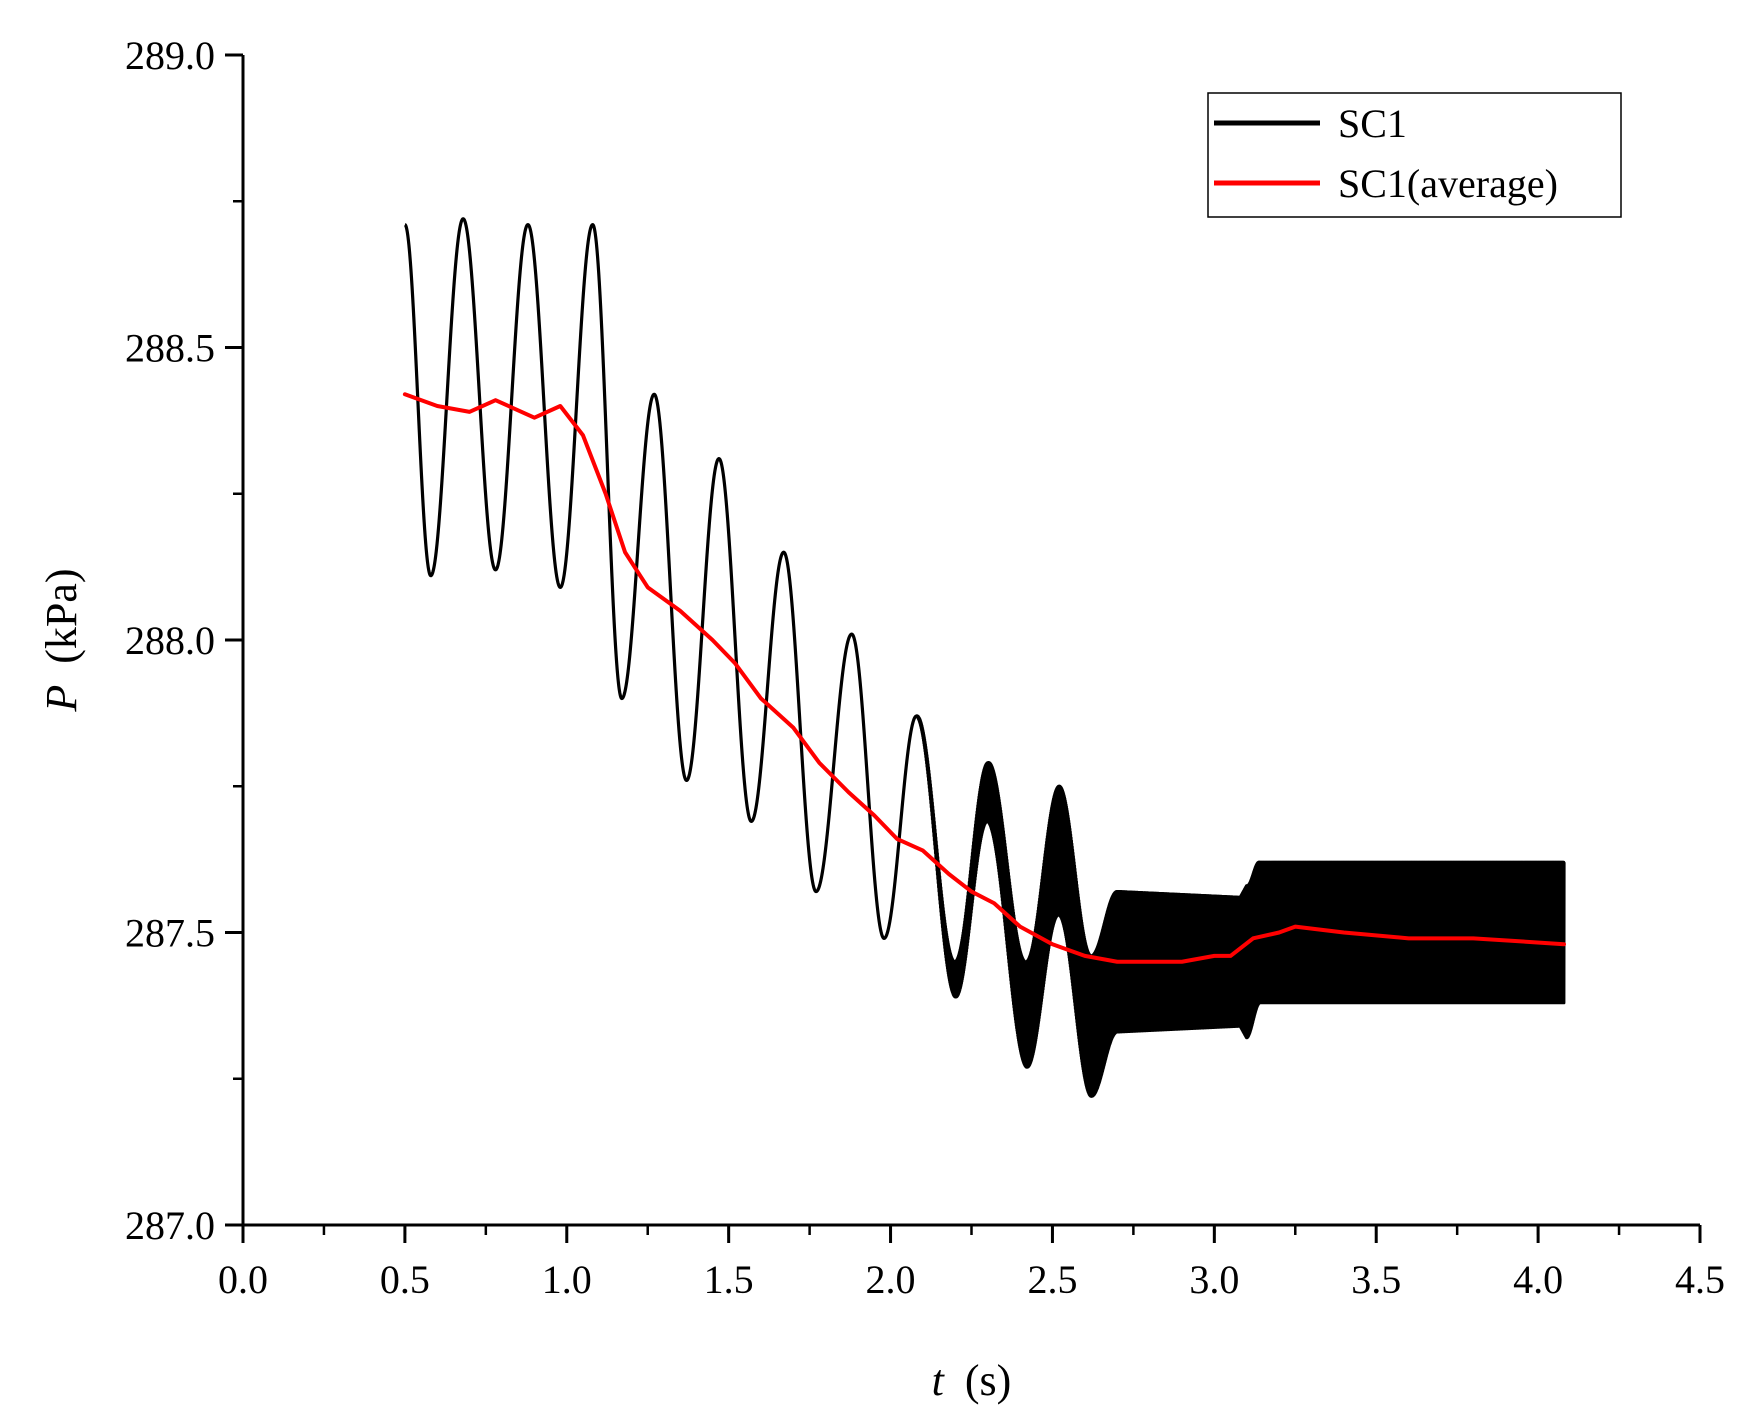 This screenshot has width=1751, height=1408. Describe the element at coordinates (988, 1380) in the screenshot. I see `x-axis-unit: (s)` at that location.